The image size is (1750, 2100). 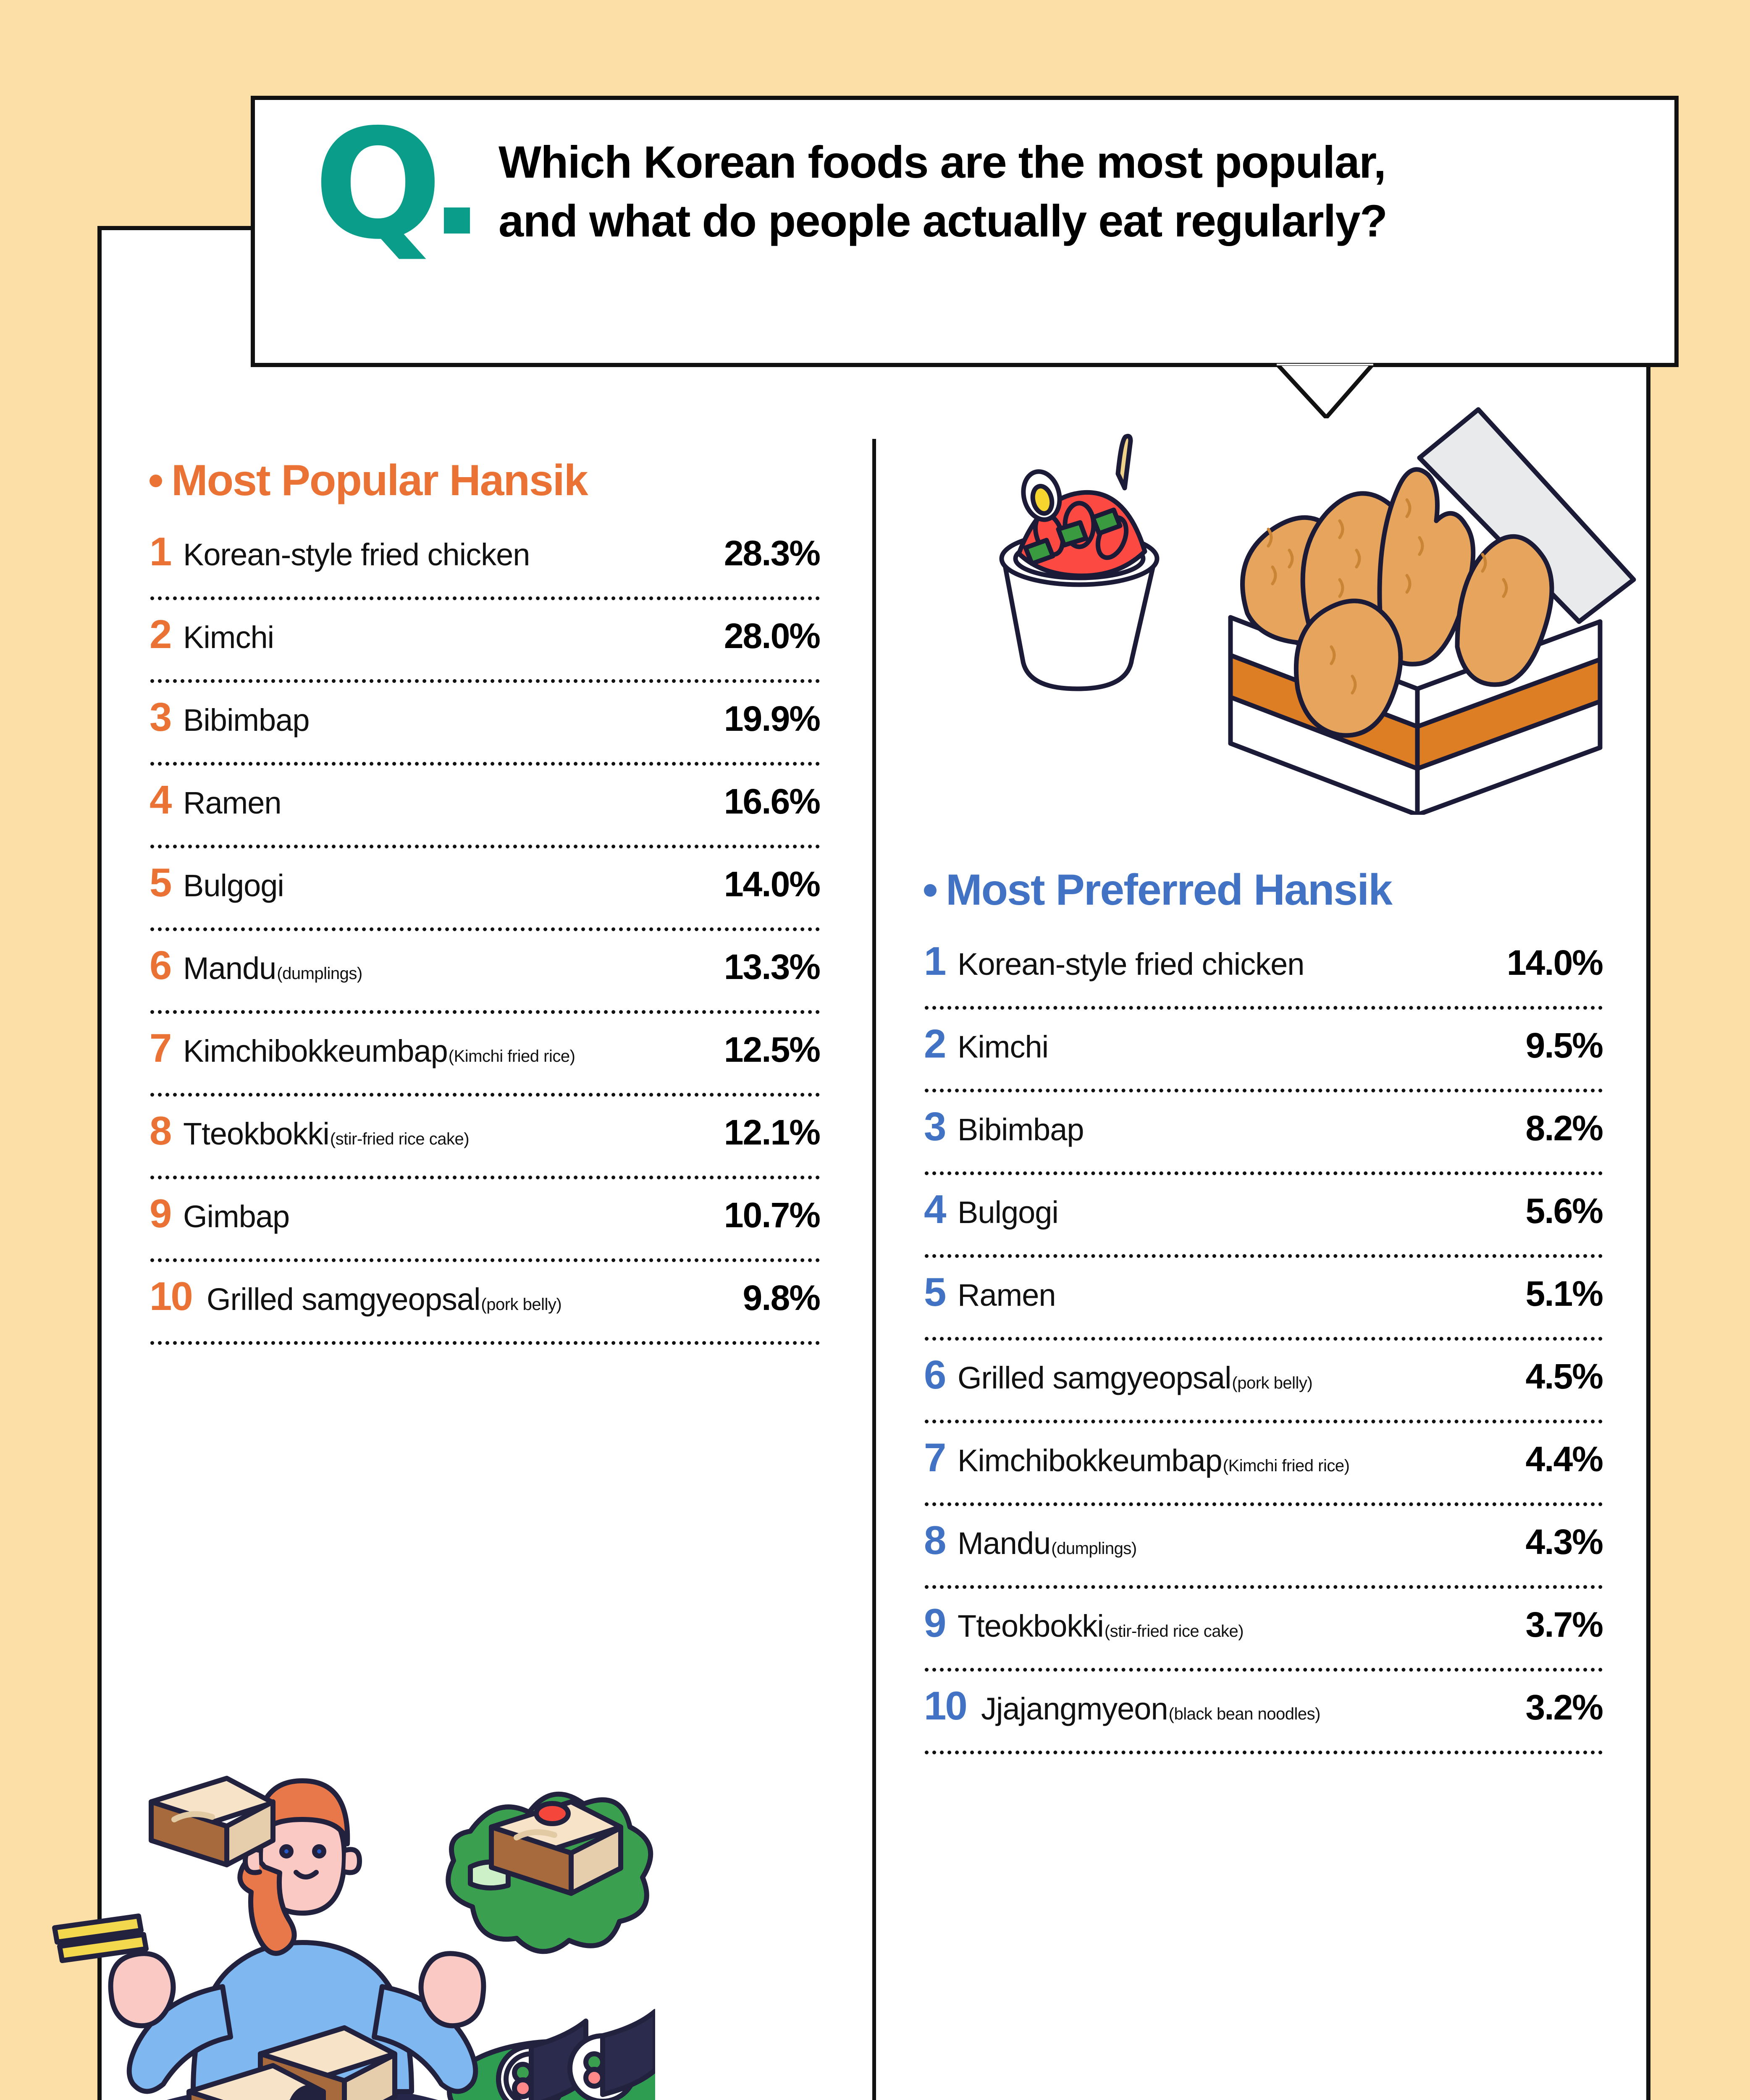 What do you see at coordinates (1564, 1045) in the screenshot?
I see `row-percent: 9.5%` at bounding box center [1564, 1045].